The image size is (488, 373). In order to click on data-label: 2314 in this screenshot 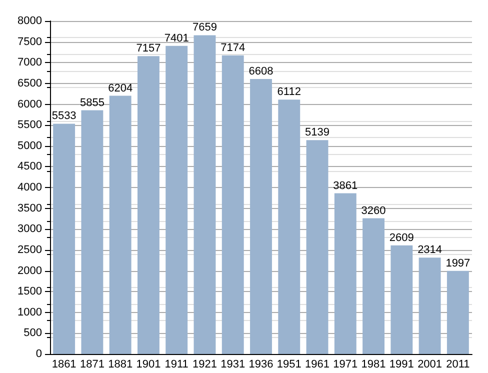, I will do `click(430, 250)`.